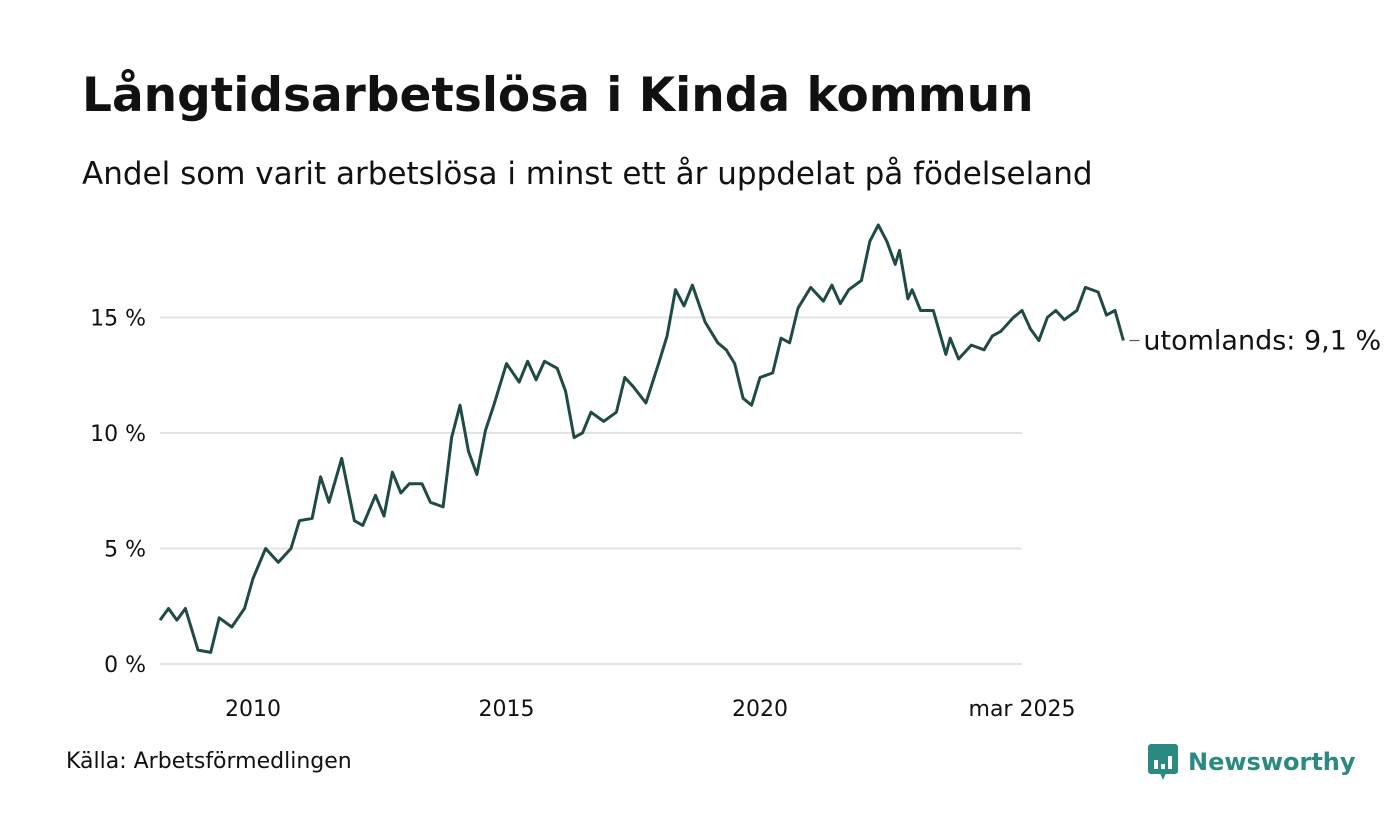 Image resolution: width=1400 pixels, height=840 pixels. What do you see at coordinates (118, 318) in the screenshot?
I see `y-tick-label: 15 %` at bounding box center [118, 318].